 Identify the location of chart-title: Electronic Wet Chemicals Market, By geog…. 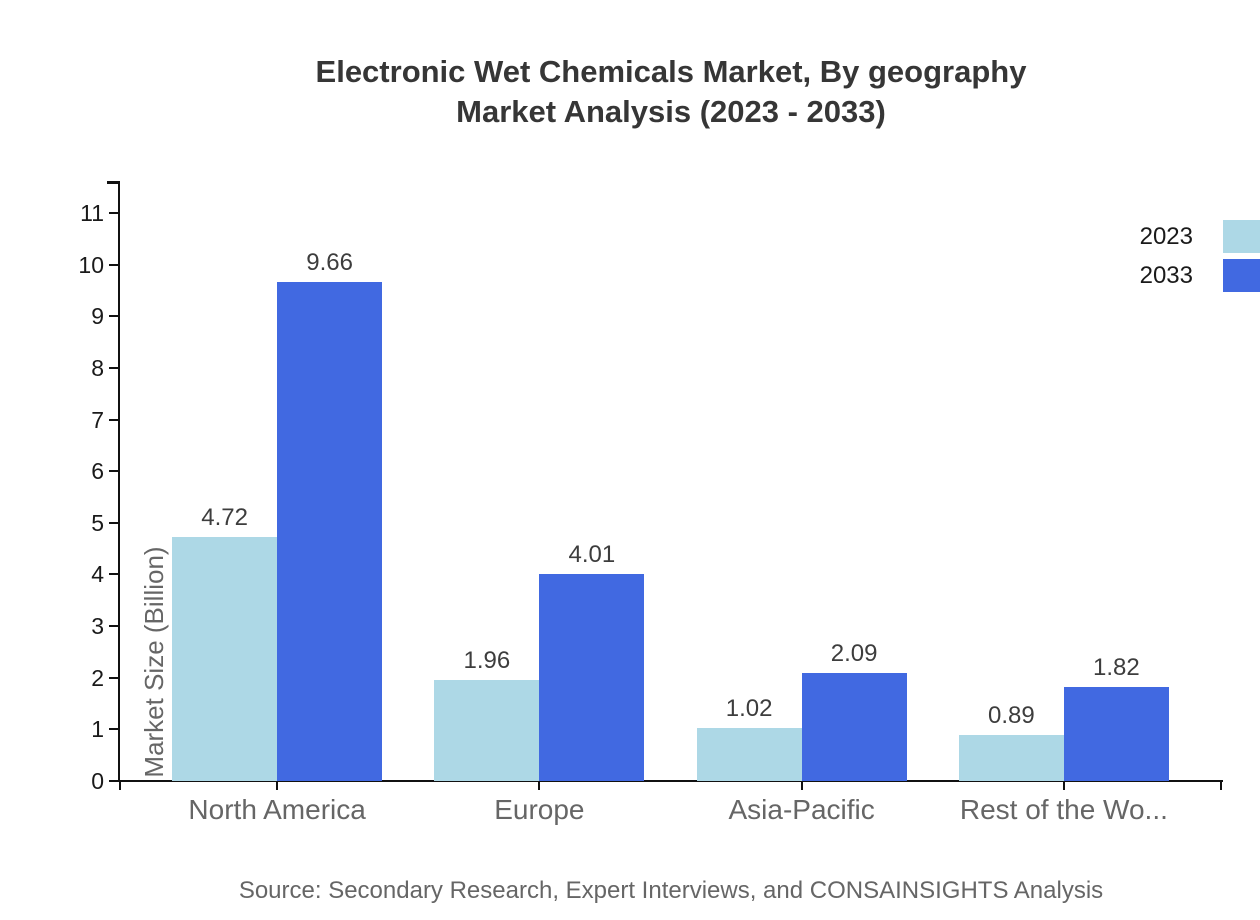
(671, 92).